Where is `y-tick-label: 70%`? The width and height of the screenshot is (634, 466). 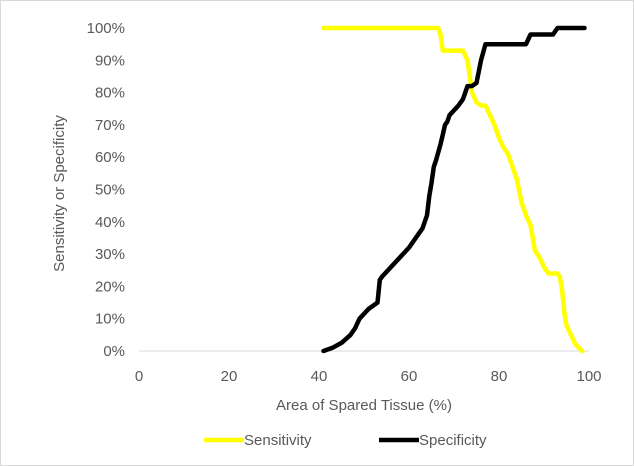
y-tick-label: 70% is located at coordinates (110, 125).